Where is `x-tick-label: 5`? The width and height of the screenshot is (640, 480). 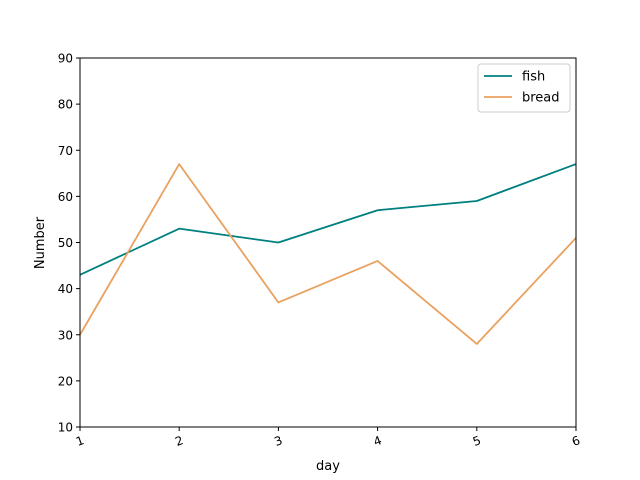
x-tick-label: 5 is located at coordinates (477, 441).